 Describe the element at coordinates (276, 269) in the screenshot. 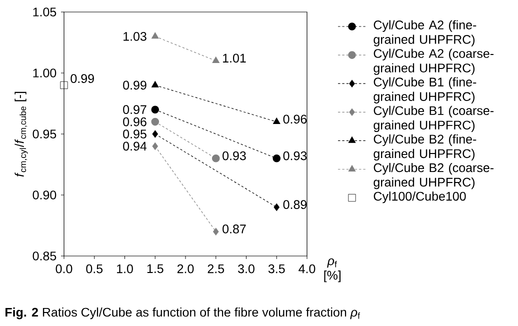

I see `x-tick-label: 3.5` at that location.